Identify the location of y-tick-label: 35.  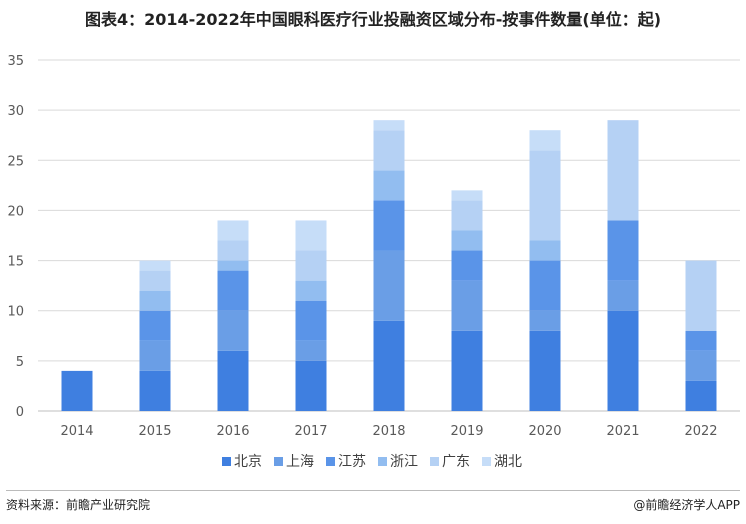
(15, 61).